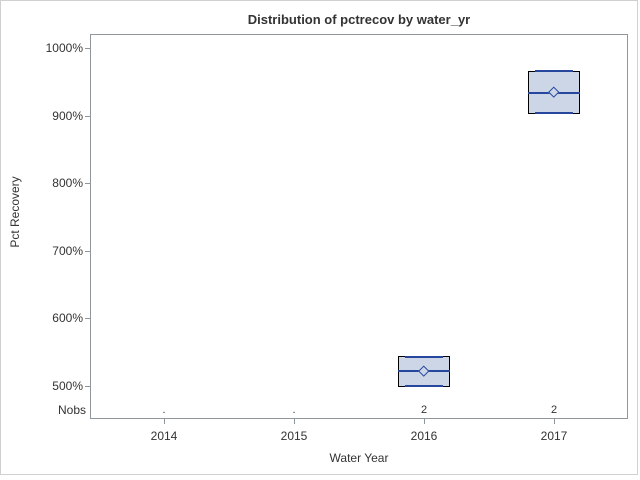 This screenshot has height=480, width=640. I want to click on y-tick-label: 500%, so click(67, 386).